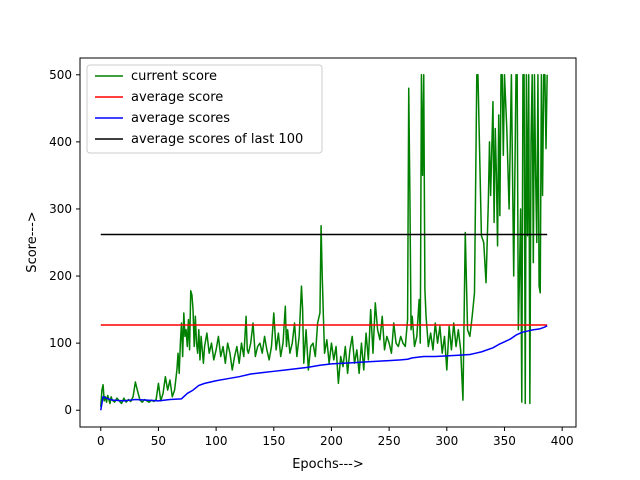 This screenshot has width=640, height=480. I want to click on y-tick-label: 500, so click(60, 75).